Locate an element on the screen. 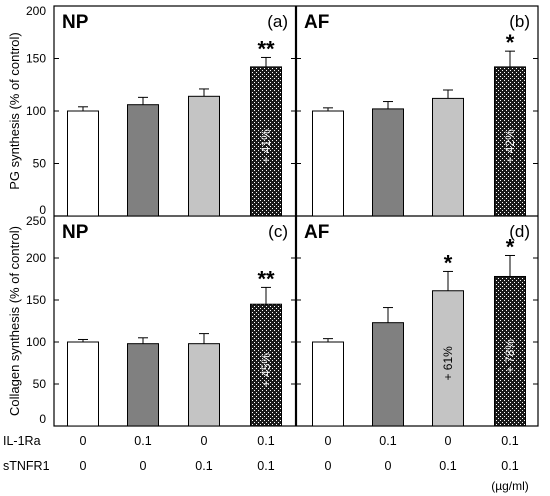 The image size is (550, 496). percent-annotation: + 61% is located at coordinates (448, 363).